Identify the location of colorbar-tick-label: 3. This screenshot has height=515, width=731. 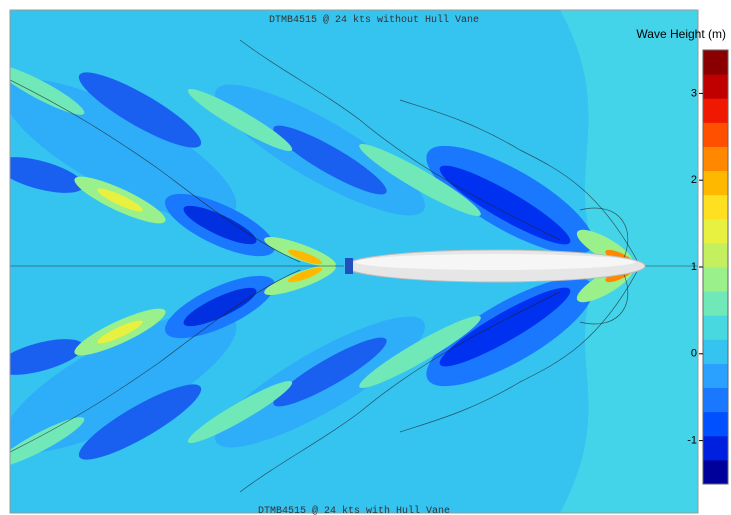
(694, 93).